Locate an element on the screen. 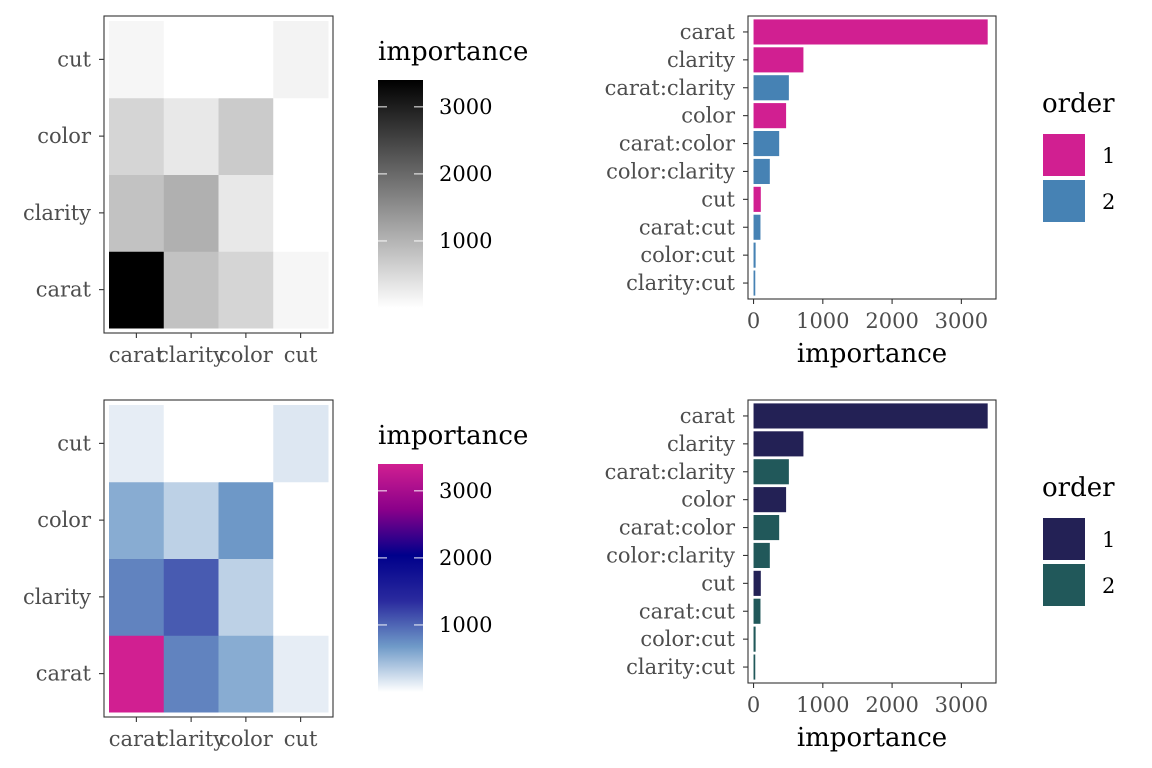 The width and height of the screenshot is (1152, 768). heat-cell-color-clarity is located at coordinates (246, 597).